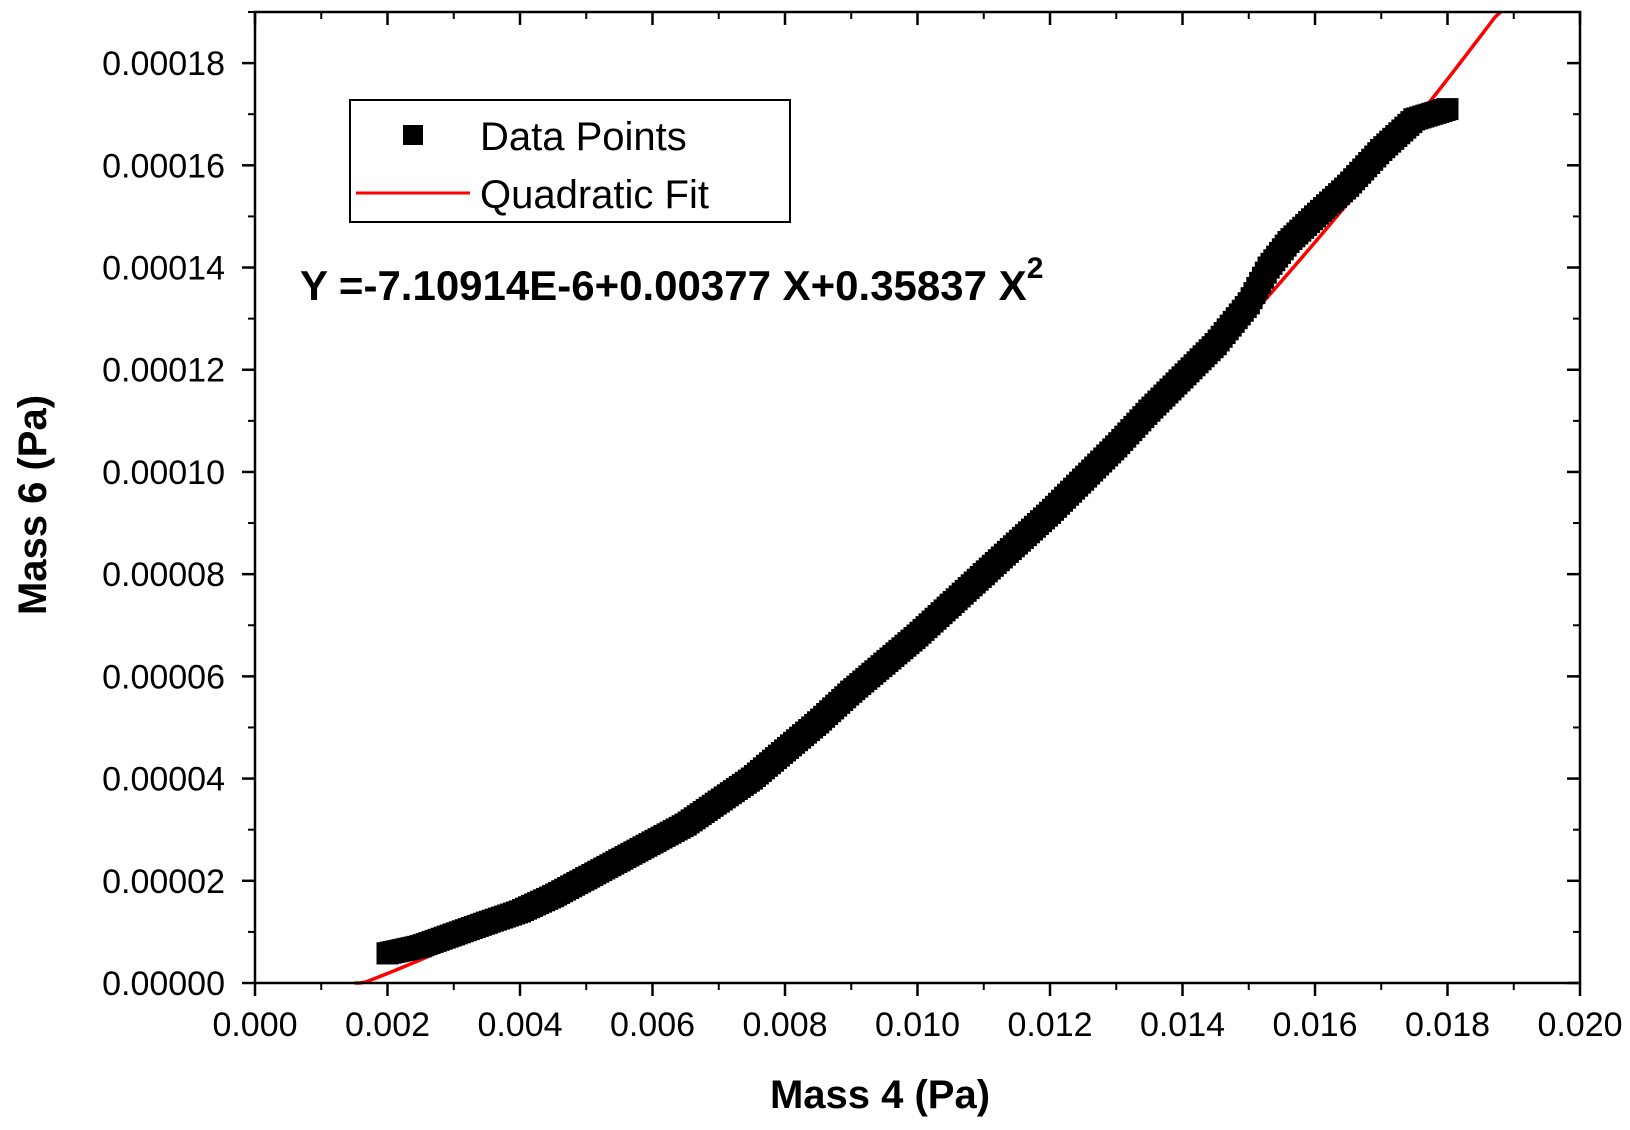  What do you see at coordinates (163, 575) in the screenshot?
I see `y-tick-label: 0.00008` at bounding box center [163, 575].